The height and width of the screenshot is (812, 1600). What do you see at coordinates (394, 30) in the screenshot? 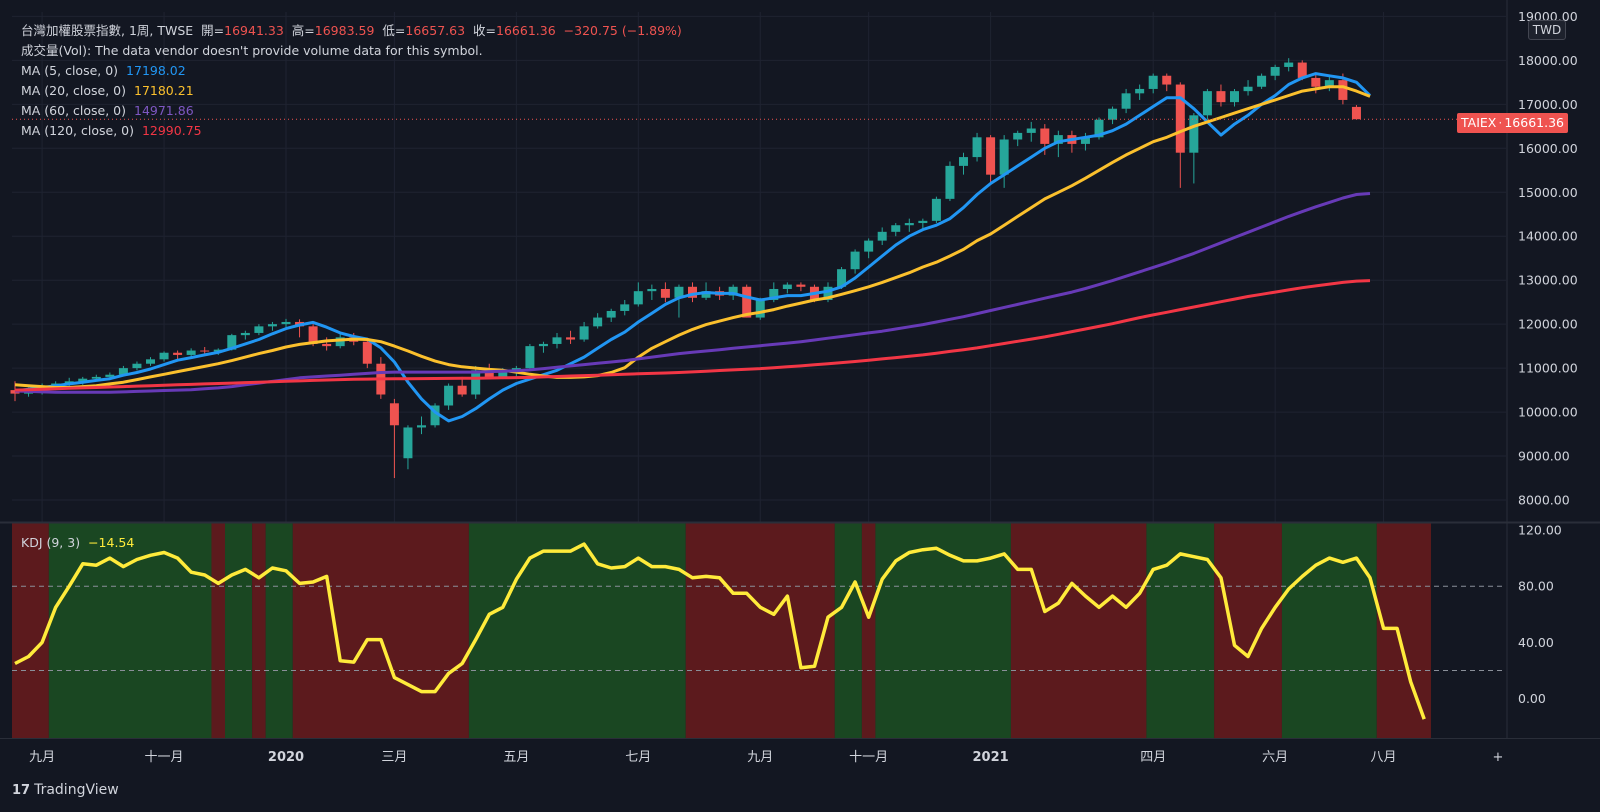
I see `low-label: 低=` at bounding box center [394, 30].